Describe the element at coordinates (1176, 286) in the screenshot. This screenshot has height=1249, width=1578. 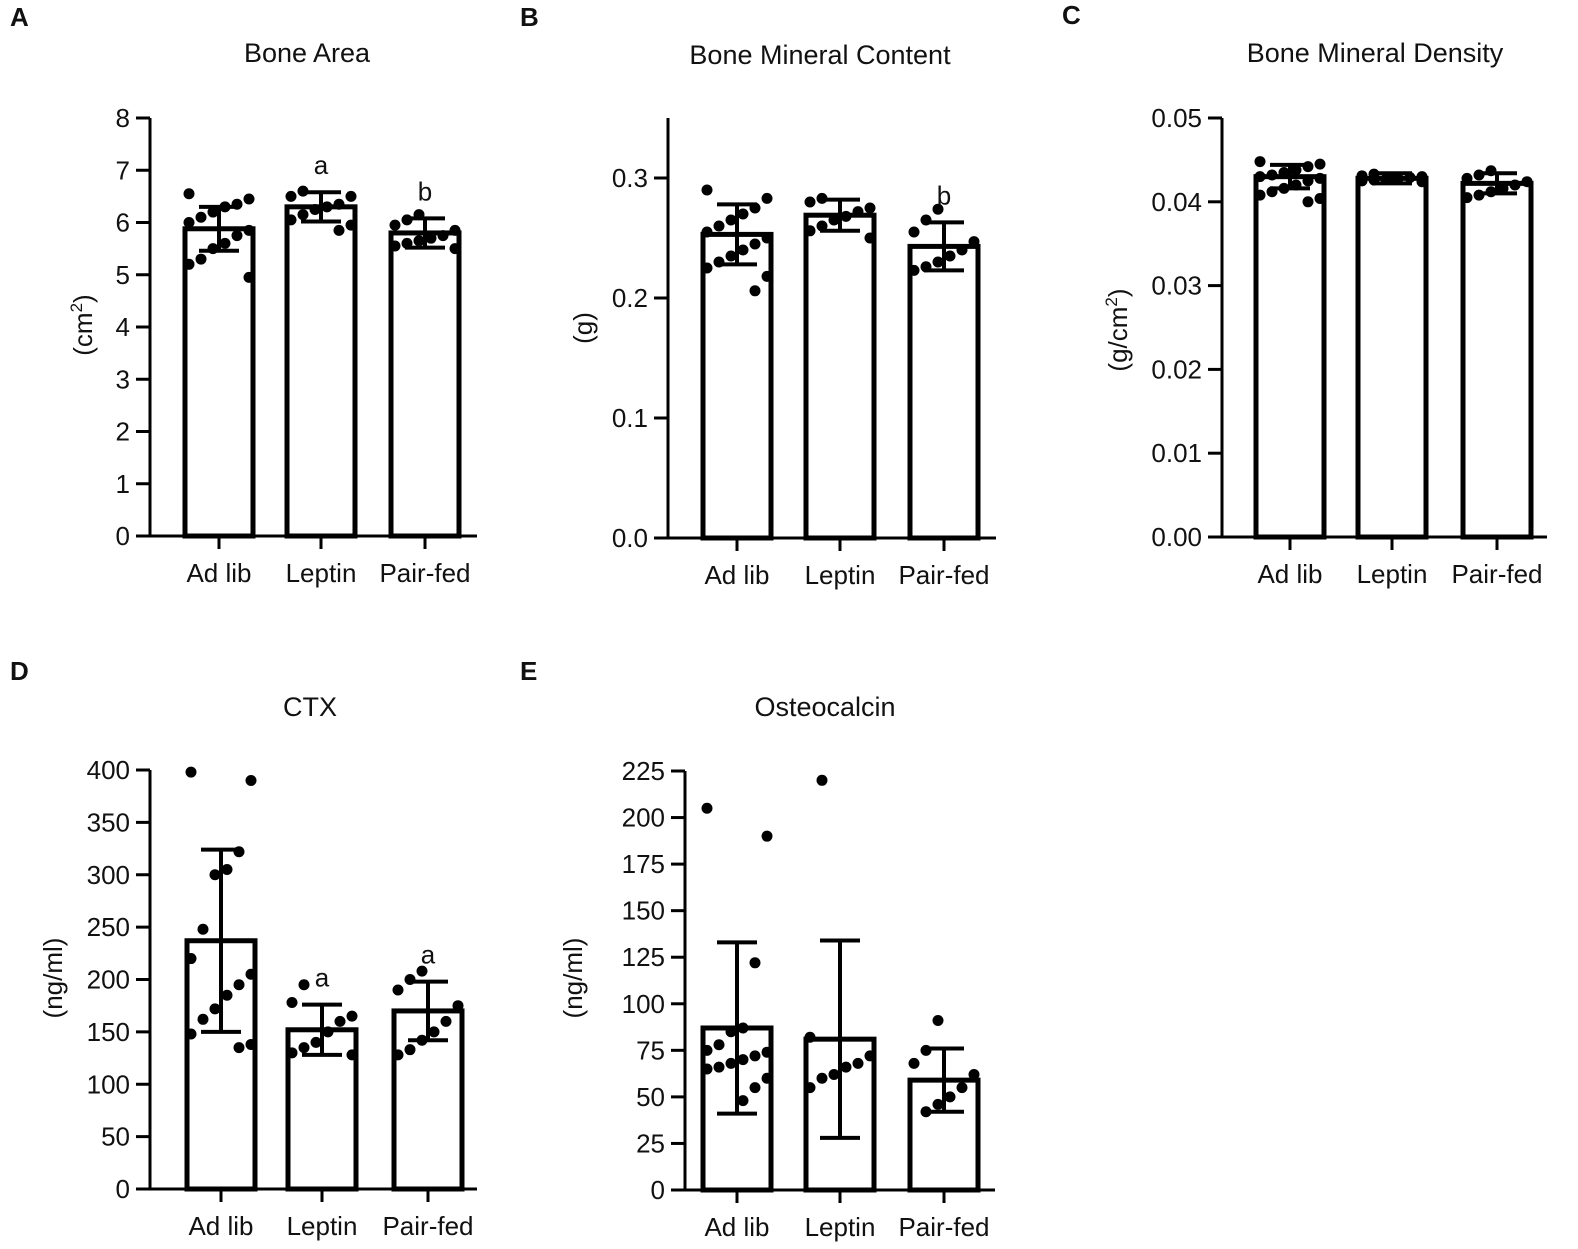
I see `chart-c-y-tick-label: 0.03` at that location.